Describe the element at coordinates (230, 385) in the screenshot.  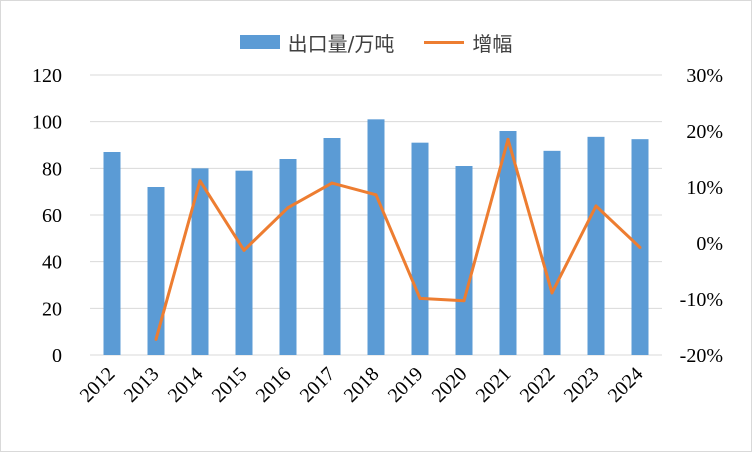
I see `x-tick-label: 2015` at that location.